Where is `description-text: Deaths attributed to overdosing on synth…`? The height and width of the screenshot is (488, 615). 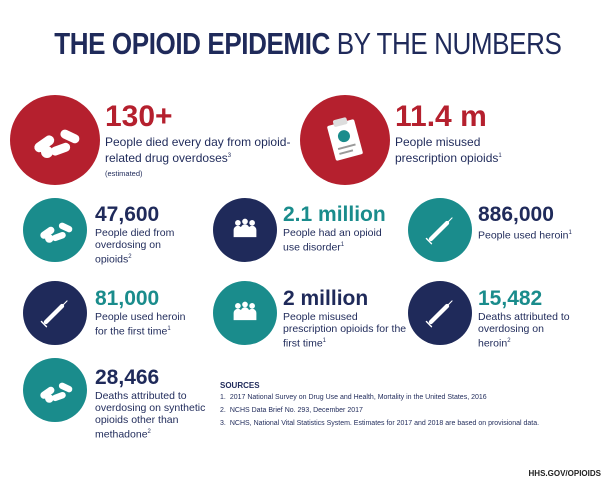 description-text: Deaths attributed to overdosing on synth… is located at coordinates (150, 415).